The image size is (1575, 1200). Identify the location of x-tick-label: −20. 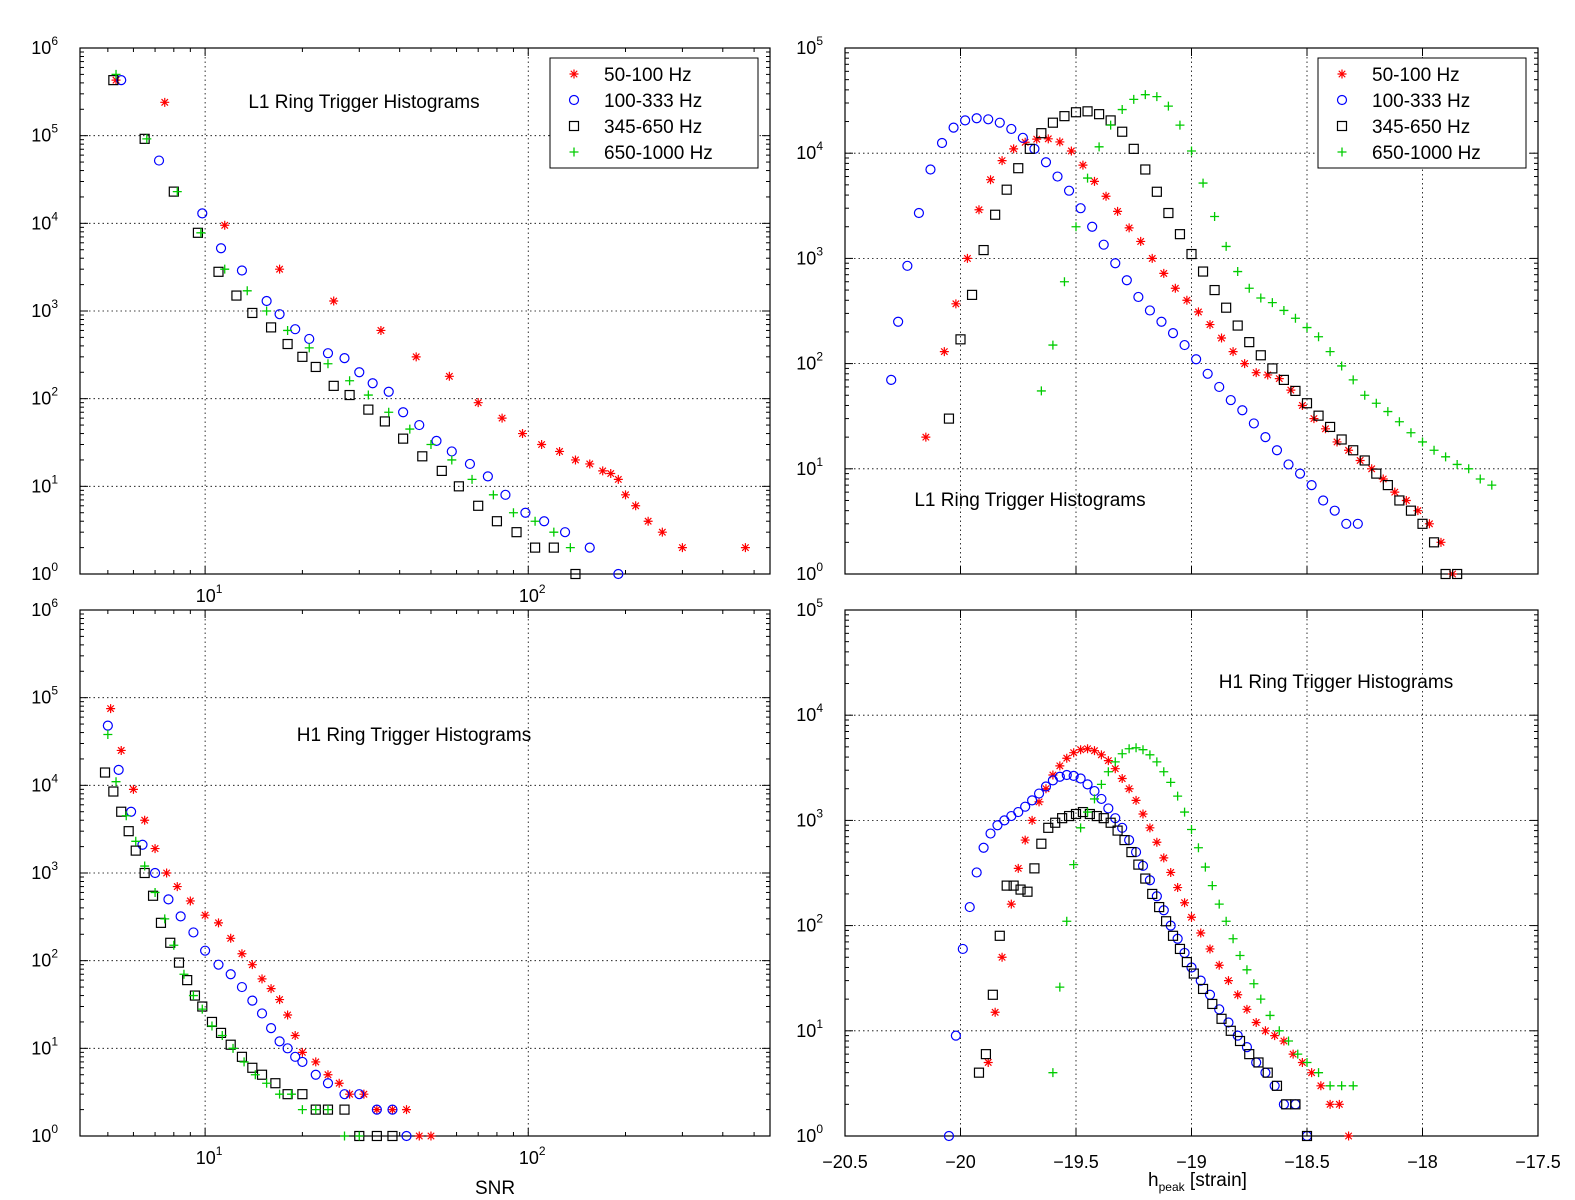
(960, 1162).